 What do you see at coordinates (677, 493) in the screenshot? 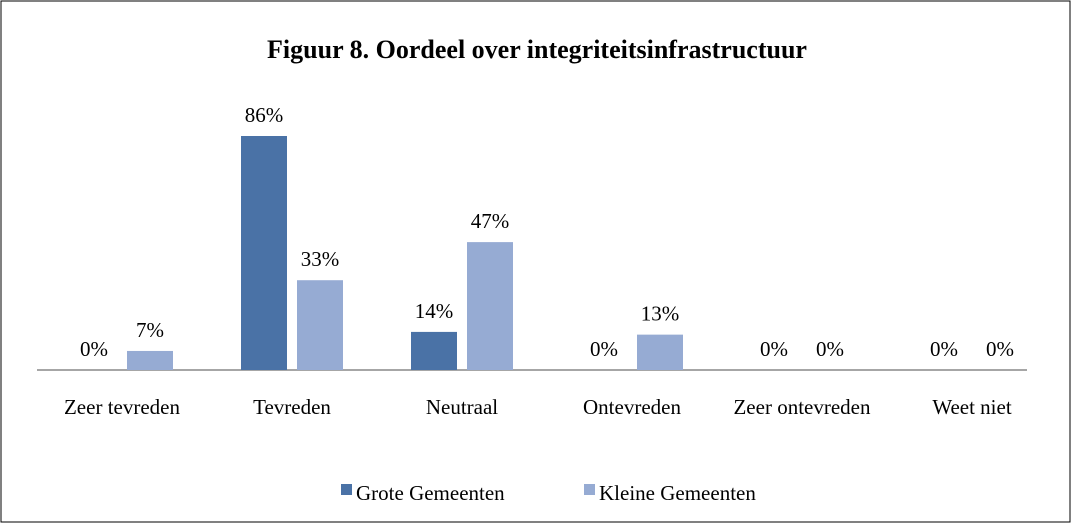
I see `legend-label: Kleine Gemeenten` at bounding box center [677, 493].